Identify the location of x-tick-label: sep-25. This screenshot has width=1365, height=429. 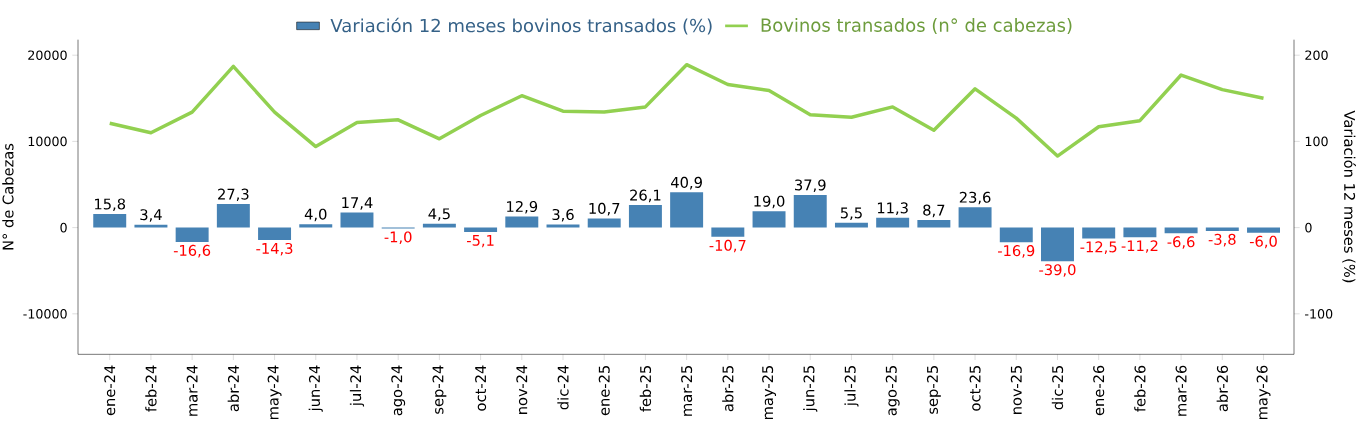
(933, 390).